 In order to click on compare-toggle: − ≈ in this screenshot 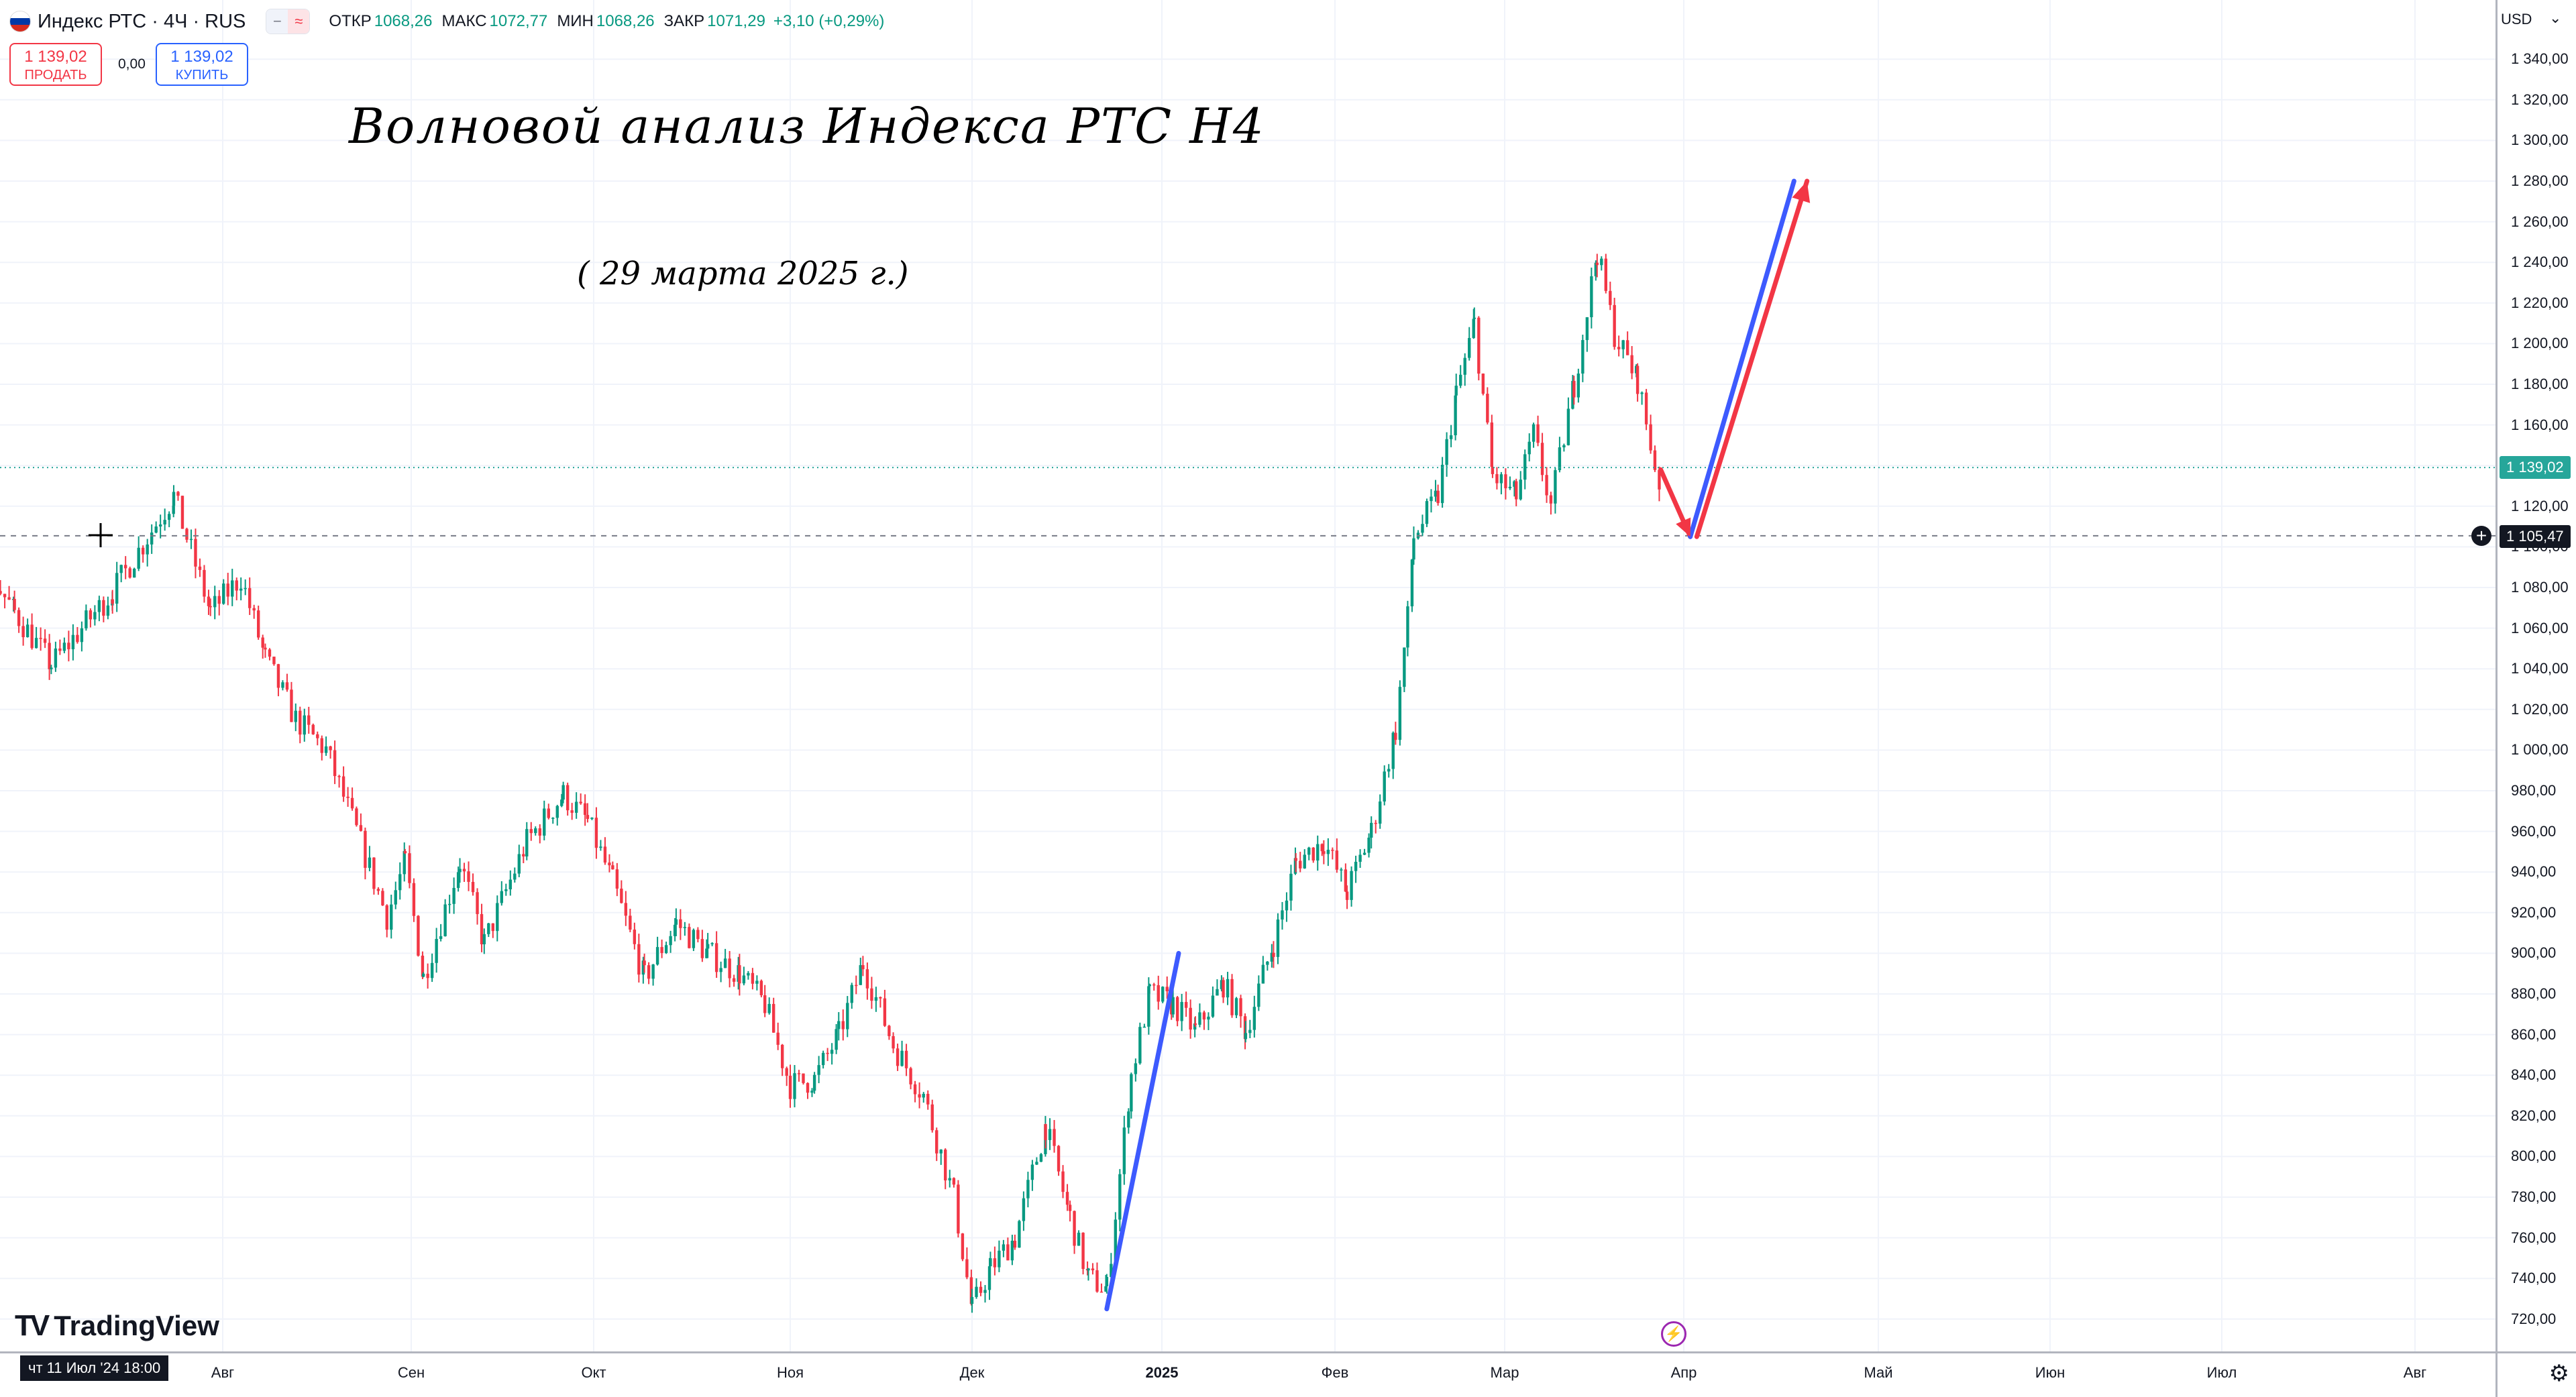, I will do `click(288, 21)`.